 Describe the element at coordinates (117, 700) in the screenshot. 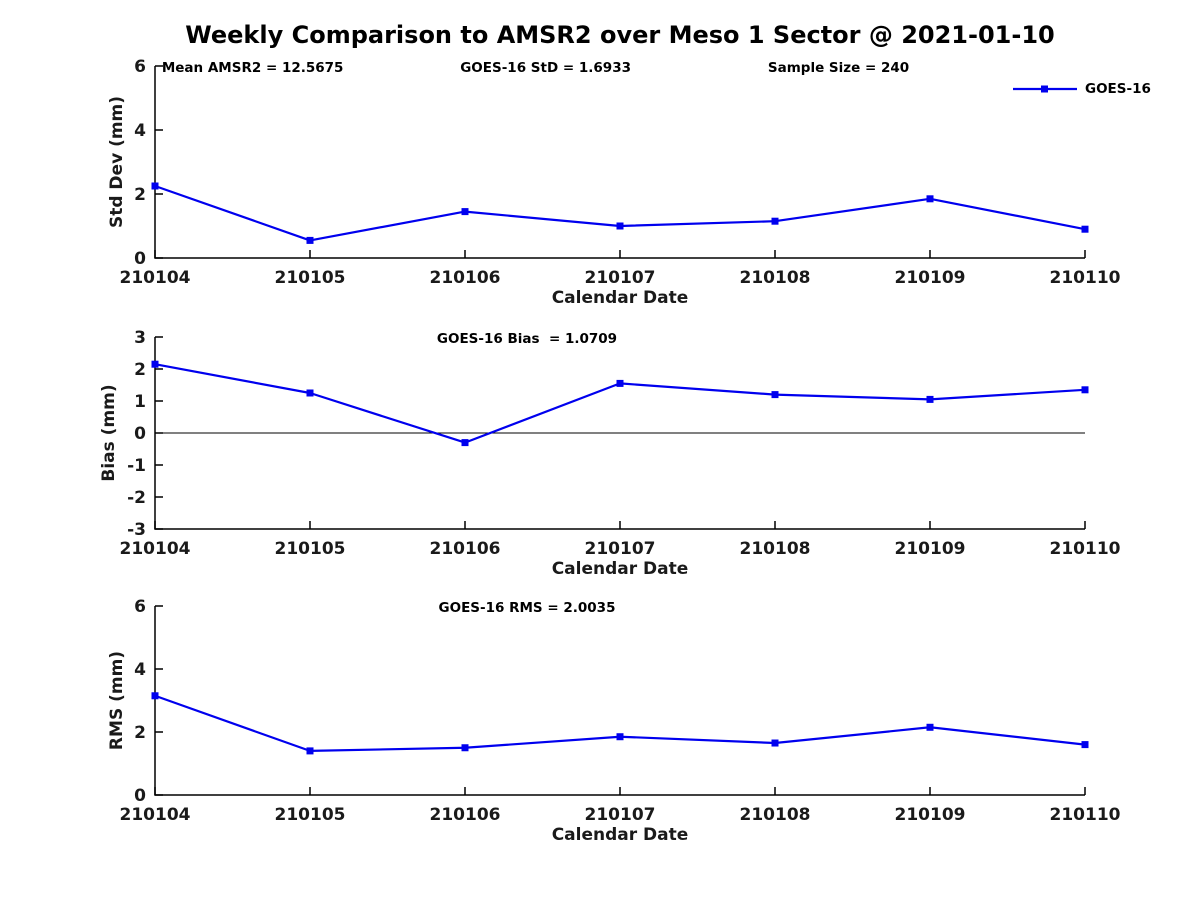

I see `y-axis-label: RMS (mm)` at that location.